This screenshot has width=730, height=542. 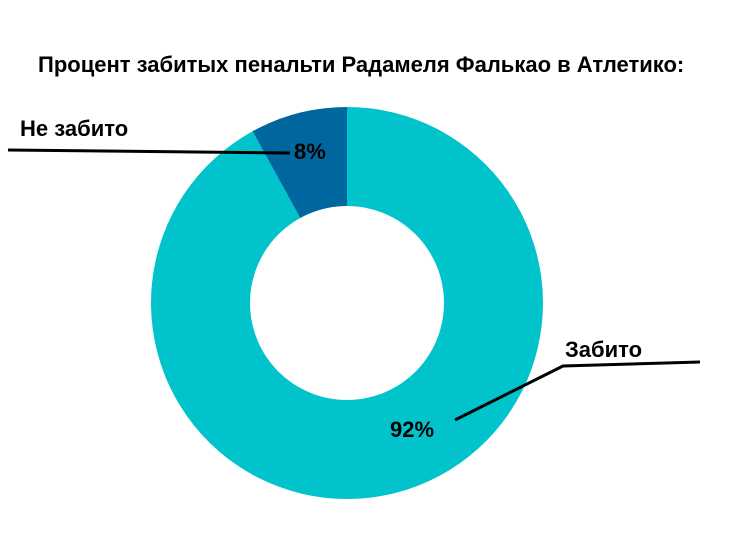 What do you see at coordinates (412, 429) in the screenshot?
I see `slice-value-scored: 92%` at bounding box center [412, 429].